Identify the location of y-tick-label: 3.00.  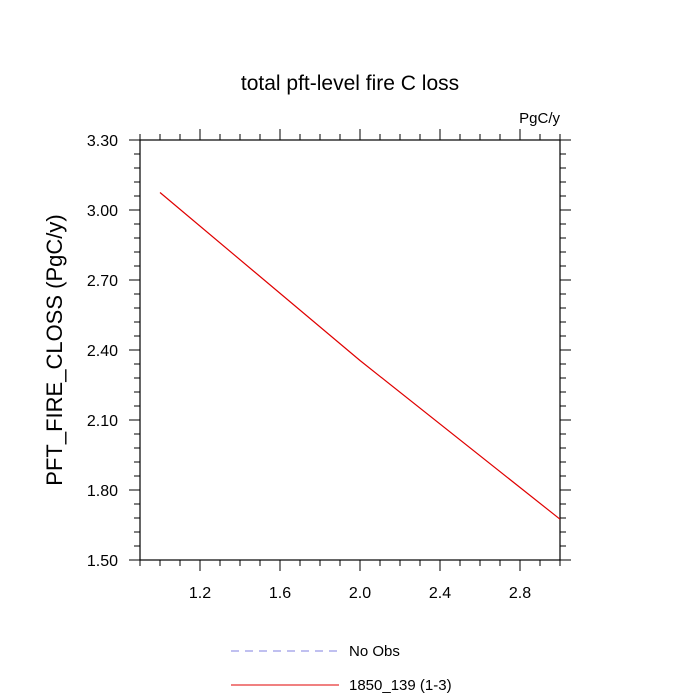
(102, 211).